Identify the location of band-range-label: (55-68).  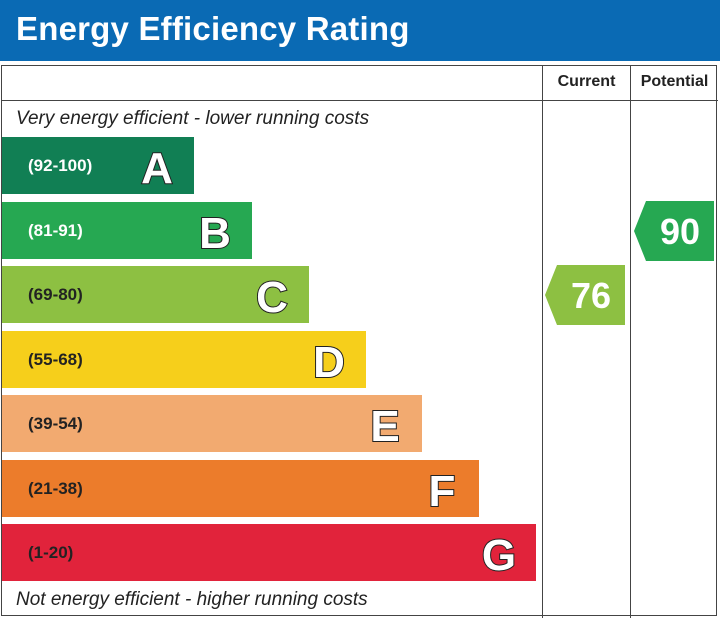
(55, 359).